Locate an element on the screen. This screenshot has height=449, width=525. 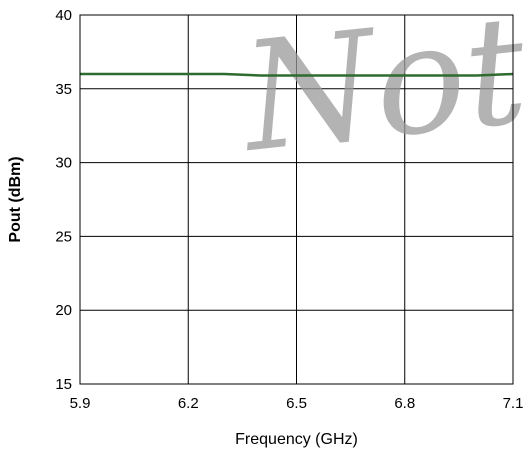
y-tick-label: 30 is located at coordinates (63, 163).